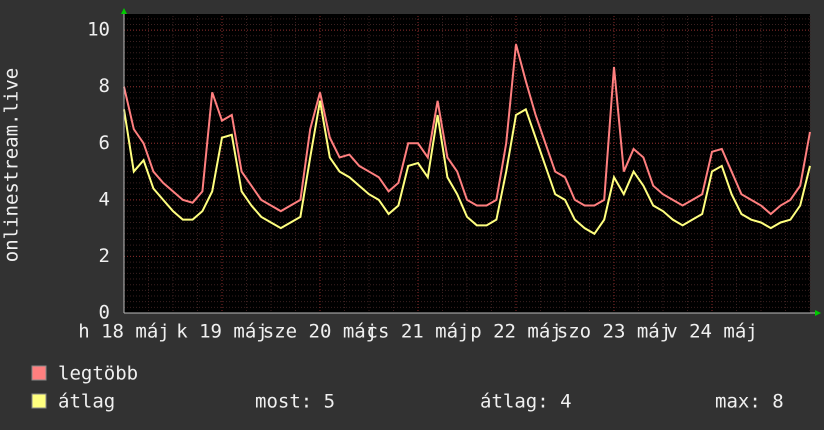 This screenshot has width=824, height=430. I want to click on y-tick-label: 8, so click(104, 86).